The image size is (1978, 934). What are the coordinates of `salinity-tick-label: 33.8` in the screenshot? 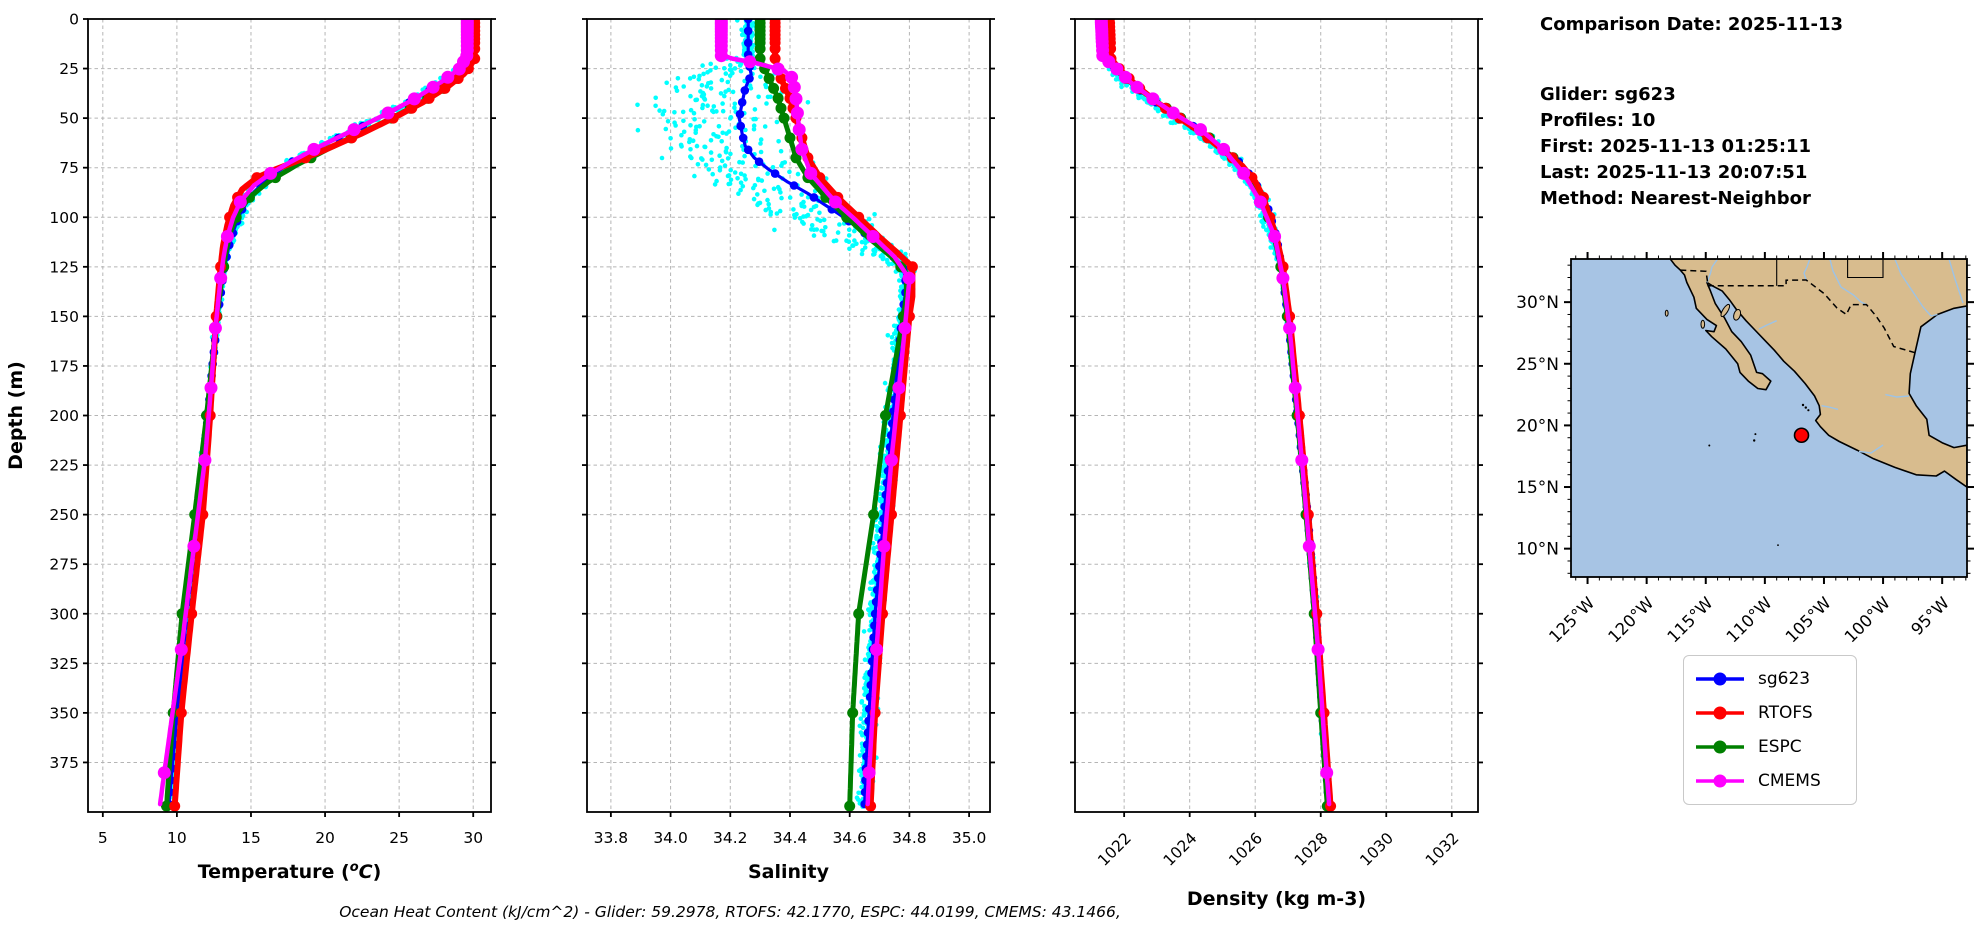 It's located at (611, 838).